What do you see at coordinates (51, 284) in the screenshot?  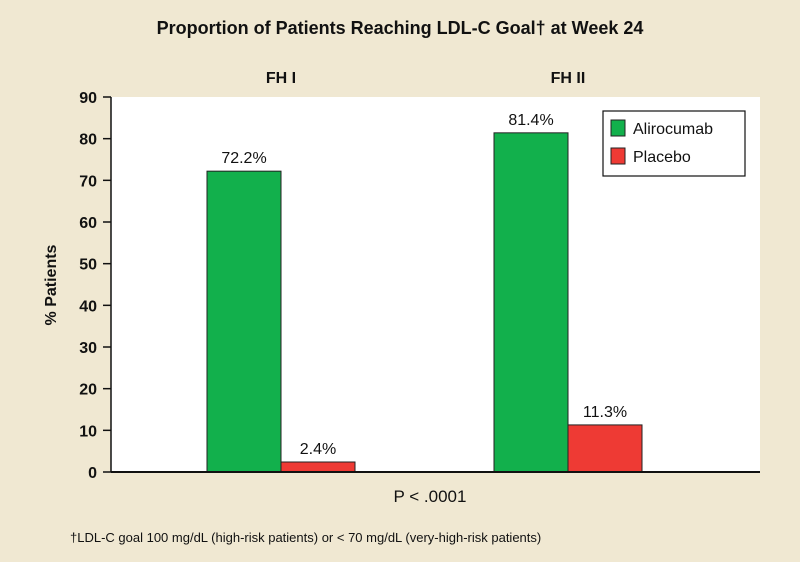 I see `y-axis-label: % Patients` at bounding box center [51, 284].